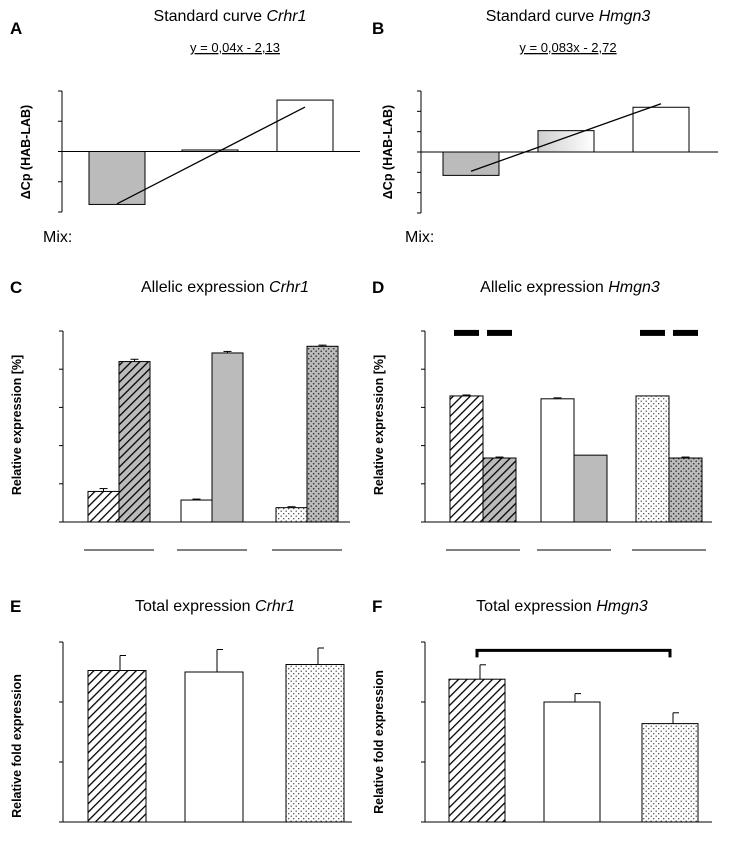  What do you see at coordinates (235, 47) in the screenshot?
I see `panel-a-equation: y = 0,04x - 2,13` at bounding box center [235, 47].